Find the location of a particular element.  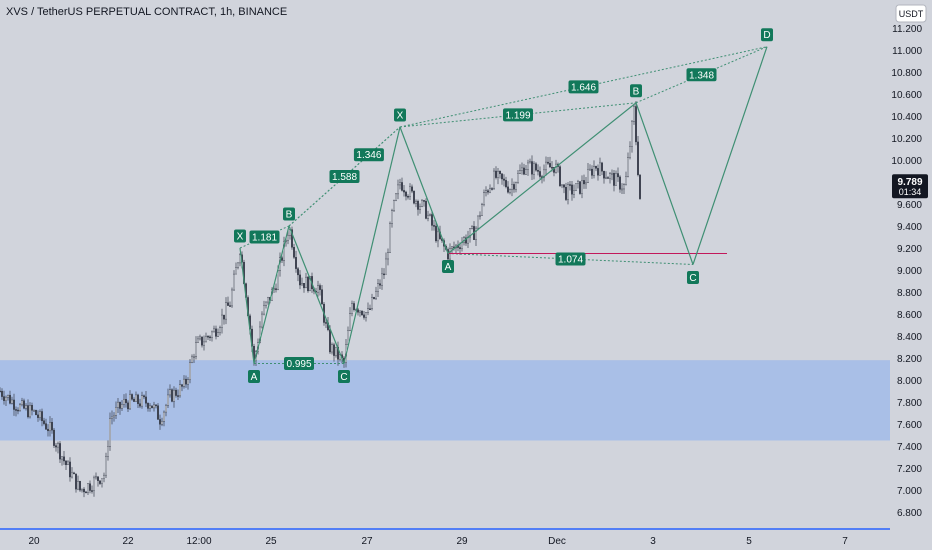

ratio-label-bg is located at coordinates (570, 259).